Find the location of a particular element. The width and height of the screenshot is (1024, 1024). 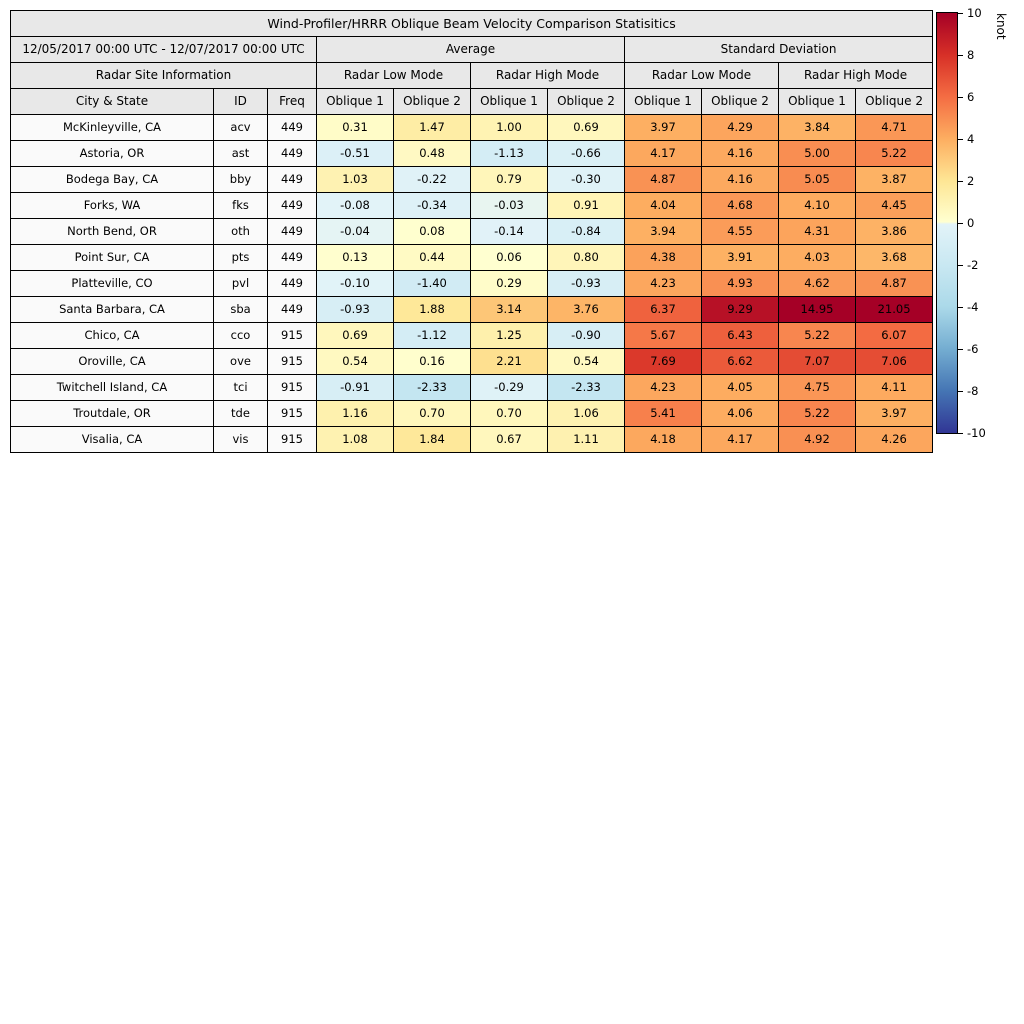

mode-header-std-low: Radar Low Mode is located at coordinates (701, 75).